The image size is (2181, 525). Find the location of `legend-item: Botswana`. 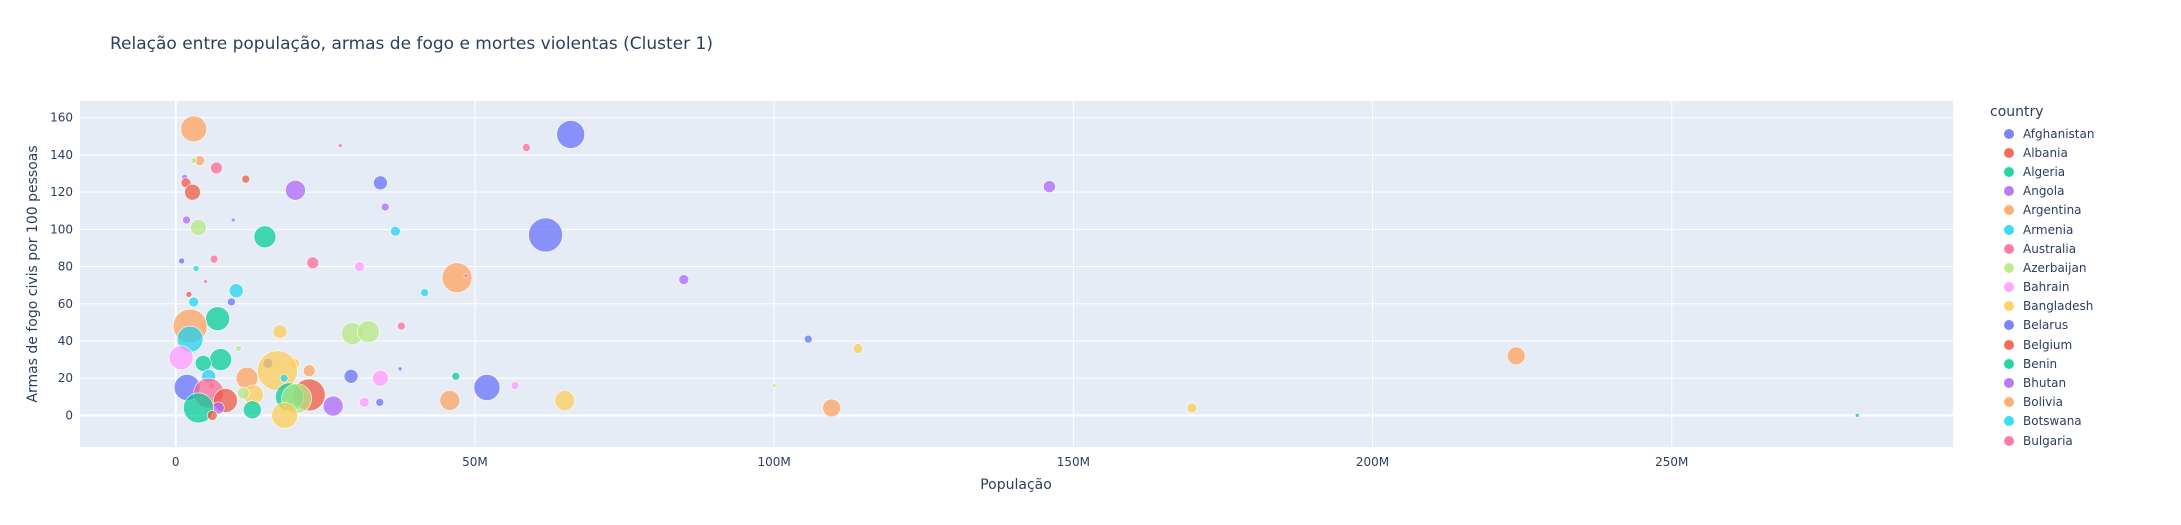

legend-item: Botswana is located at coordinates (2042, 421).